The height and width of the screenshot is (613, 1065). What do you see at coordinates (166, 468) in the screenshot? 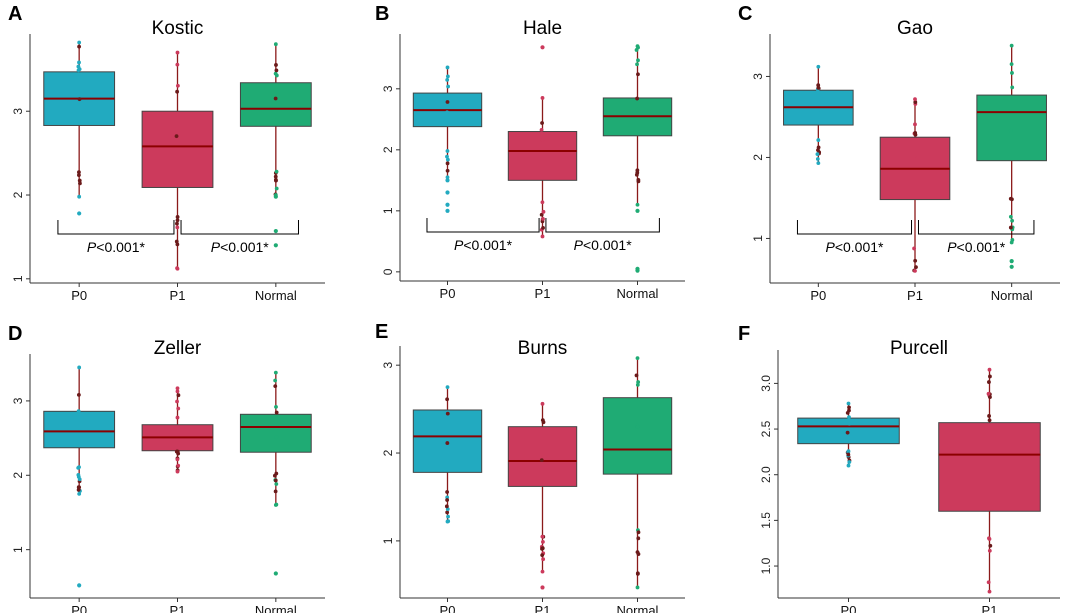
I see `panel-d: D Zeller 1 2 3 P0 P1 Normal` at bounding box center [166, 468].